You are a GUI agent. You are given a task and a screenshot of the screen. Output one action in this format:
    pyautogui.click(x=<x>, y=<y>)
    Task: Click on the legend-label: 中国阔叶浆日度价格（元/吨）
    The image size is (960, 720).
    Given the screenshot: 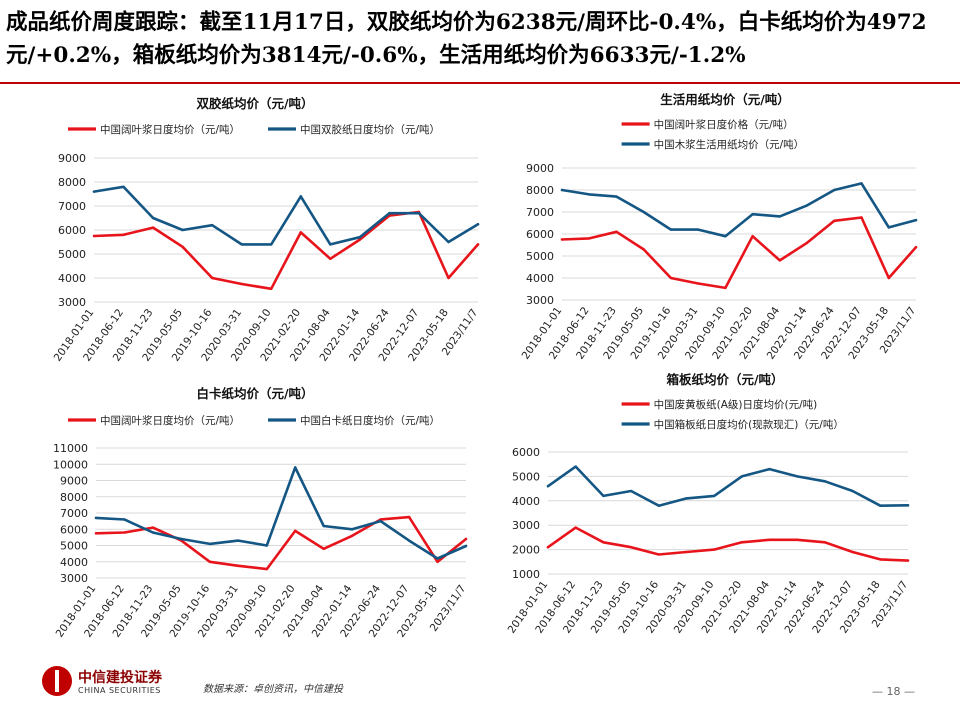 What is the action you would take?
    pyautogui.click(x=724, y=124)
    